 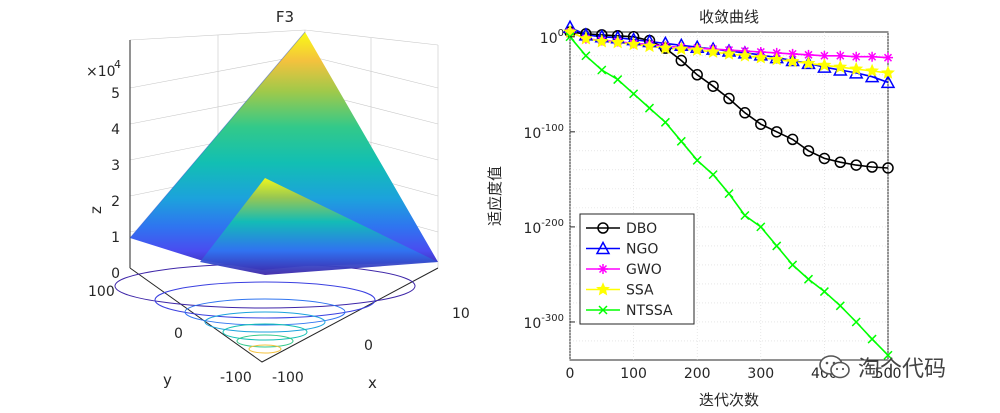 What do you see at coordinates (288, 378) in the screenshot?
I see `x-tick: -100` at bounding box center [288, 378].